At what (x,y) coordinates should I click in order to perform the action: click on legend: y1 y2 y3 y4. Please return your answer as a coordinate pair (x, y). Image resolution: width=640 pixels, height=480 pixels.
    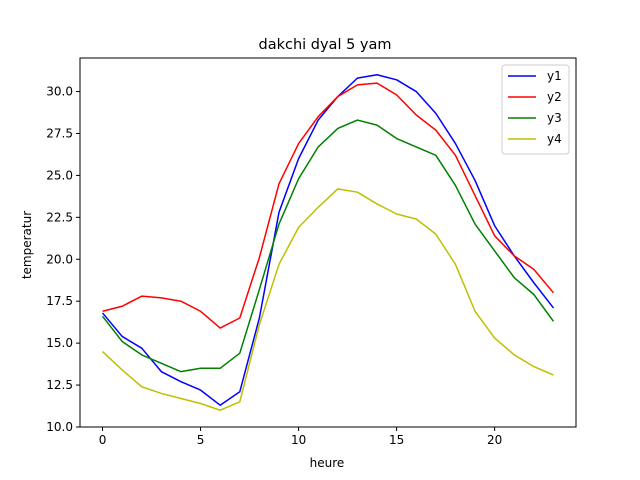
    Looking at the image, I should click on (535, 109).